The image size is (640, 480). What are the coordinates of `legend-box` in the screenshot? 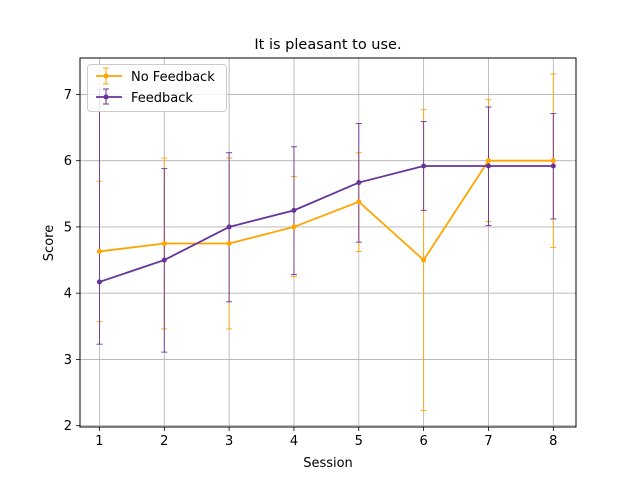 It's located at (157, 88).